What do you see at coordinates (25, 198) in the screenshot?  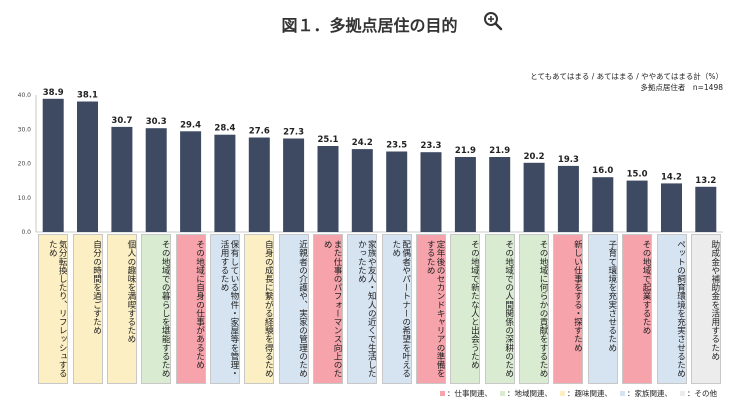 I see `y-tick-label: 10.0` at bounding box center [25, 198].